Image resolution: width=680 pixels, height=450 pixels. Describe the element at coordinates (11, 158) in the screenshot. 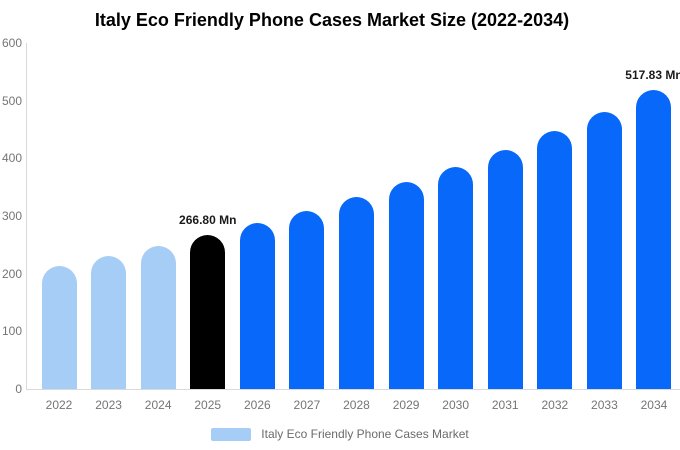

I see `y-tick-label: 400` at that location.